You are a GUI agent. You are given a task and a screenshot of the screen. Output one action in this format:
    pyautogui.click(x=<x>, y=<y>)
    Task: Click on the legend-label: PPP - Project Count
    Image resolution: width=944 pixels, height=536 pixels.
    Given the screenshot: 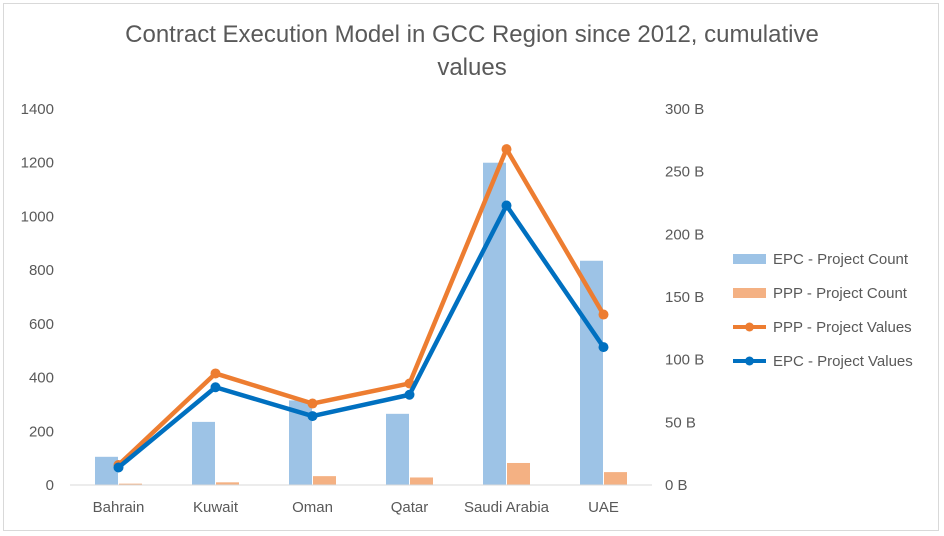 What is the action you would take?
    pyautogui.click(x=840, y=293)
    